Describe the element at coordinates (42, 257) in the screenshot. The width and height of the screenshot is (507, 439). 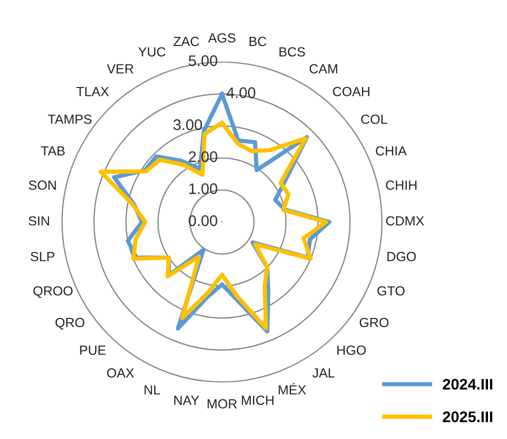
I see `spoke-label: SLP` at that location.